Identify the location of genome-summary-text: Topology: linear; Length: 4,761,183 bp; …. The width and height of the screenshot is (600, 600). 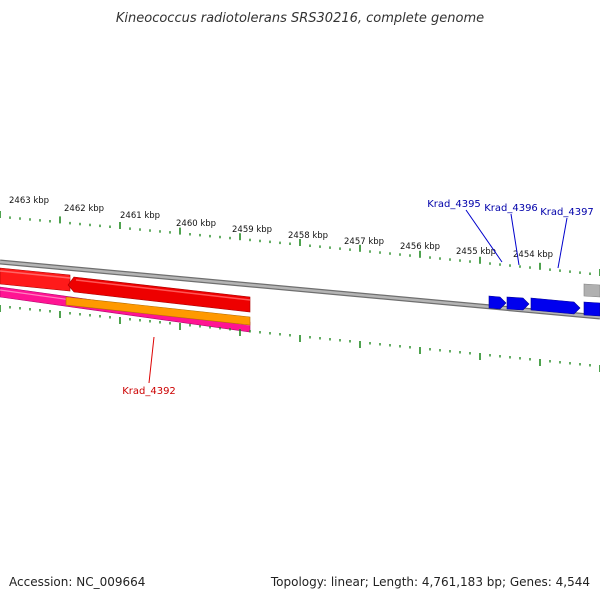
(430, 582).